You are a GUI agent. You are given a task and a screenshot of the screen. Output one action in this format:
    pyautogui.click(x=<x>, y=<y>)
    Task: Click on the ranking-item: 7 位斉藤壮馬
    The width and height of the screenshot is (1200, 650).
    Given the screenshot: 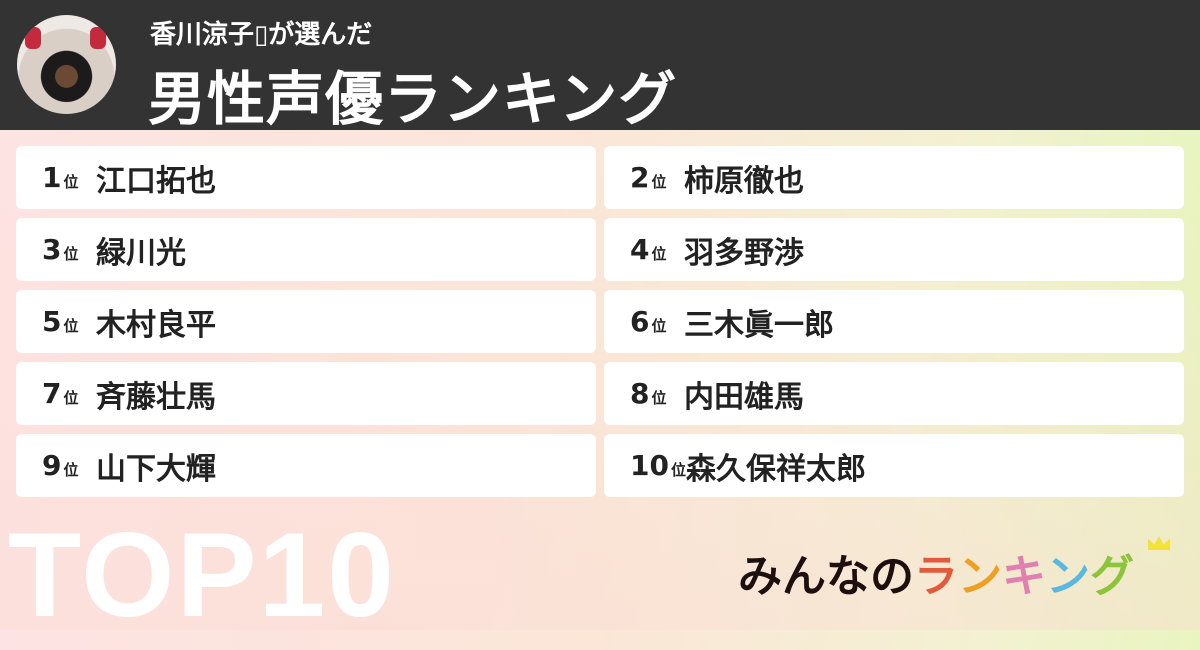 What is the action you would take?
    pyautogui.click(x=306, y=393)
    